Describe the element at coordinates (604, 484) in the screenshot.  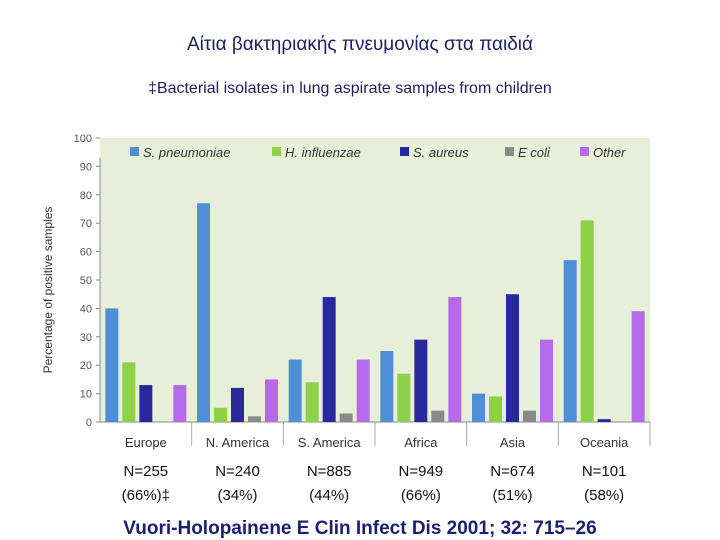
I see `sample-count: N=101 (58%)` at that location.